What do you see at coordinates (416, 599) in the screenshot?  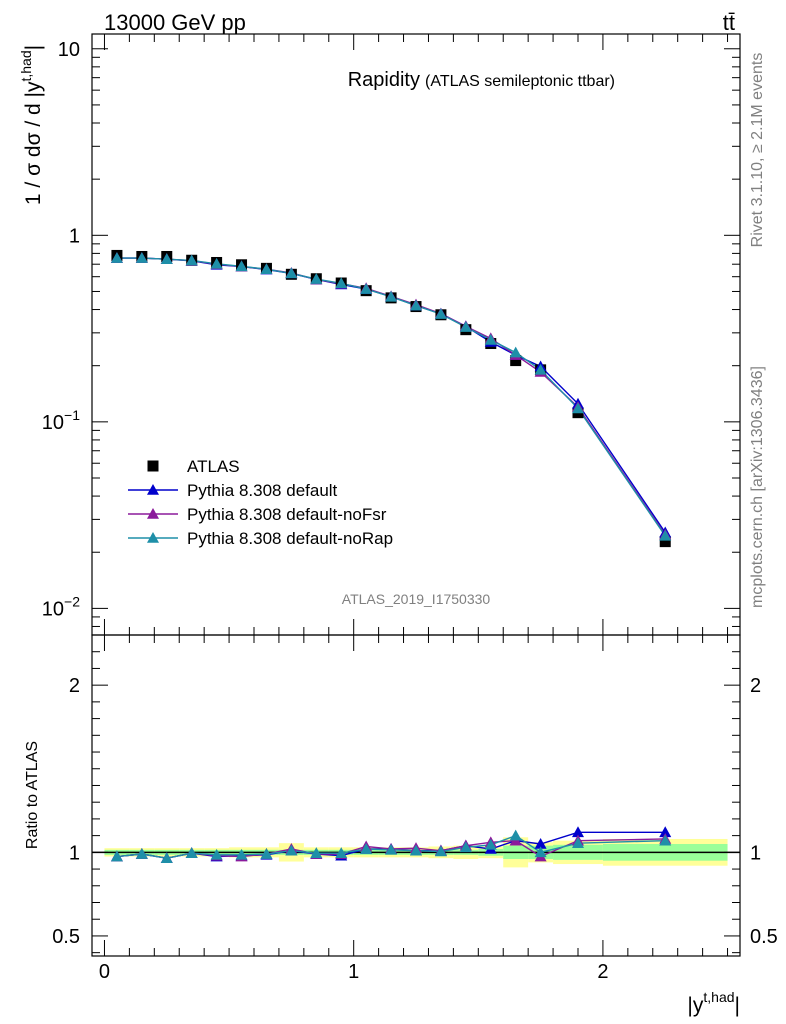 I see `analysis-watermark: ATLAS_2019_I1750330` at bounding box center [416, 599].